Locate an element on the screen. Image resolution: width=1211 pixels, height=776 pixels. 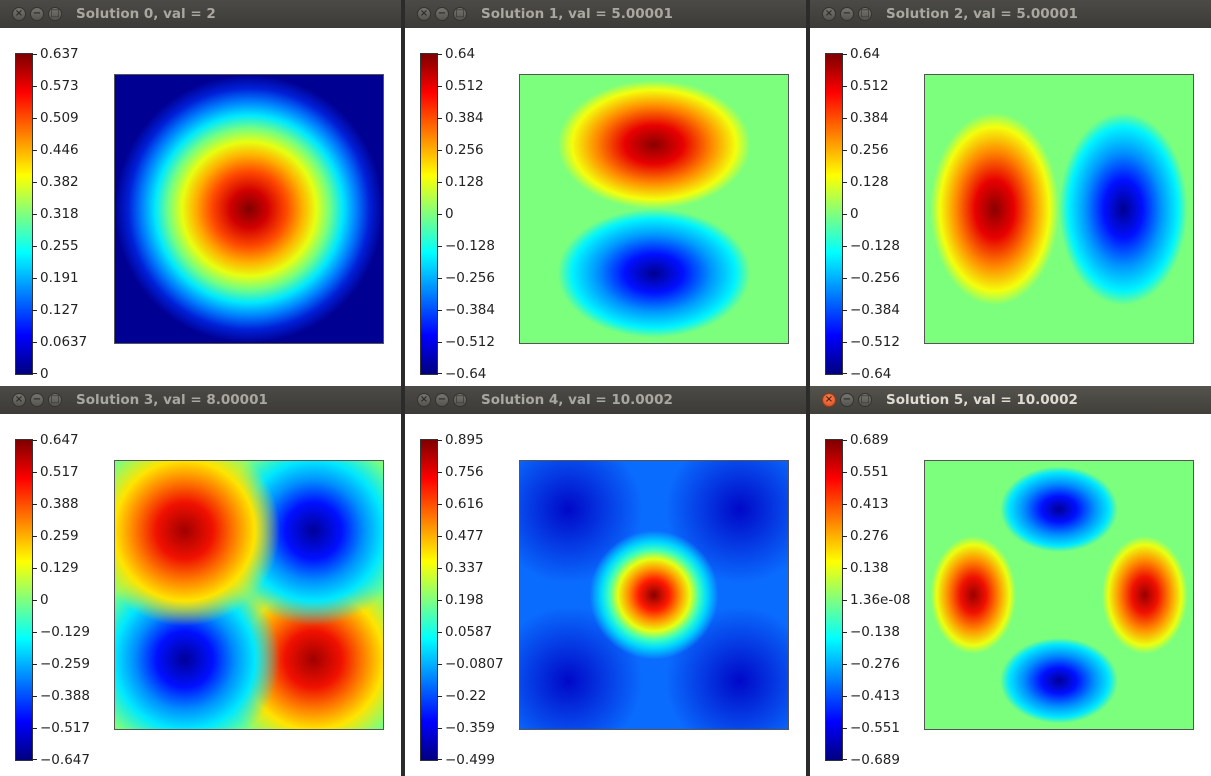
title-bar: × − □ Solution 5, val = 10.0002 is located at coordinates (1010, 400).